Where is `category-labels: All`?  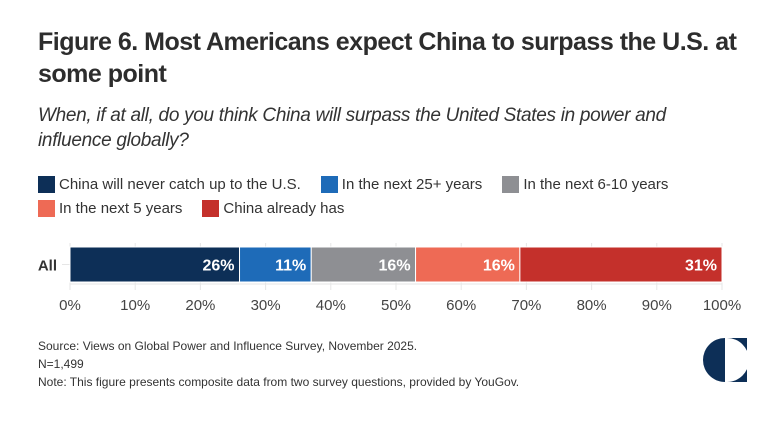 category-labels: All is located at coordinates (47, 266).